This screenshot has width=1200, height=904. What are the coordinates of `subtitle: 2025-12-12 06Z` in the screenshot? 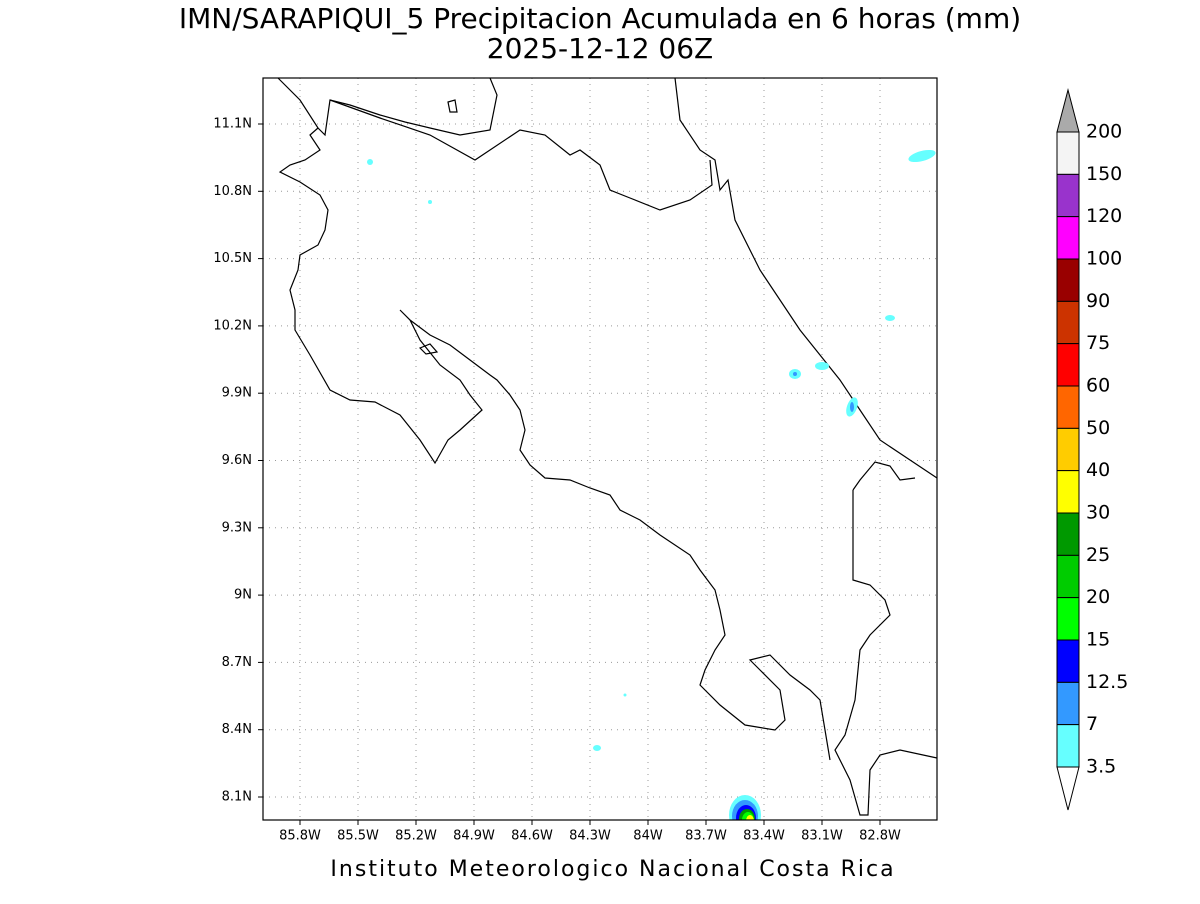 It's located at (600, 48).